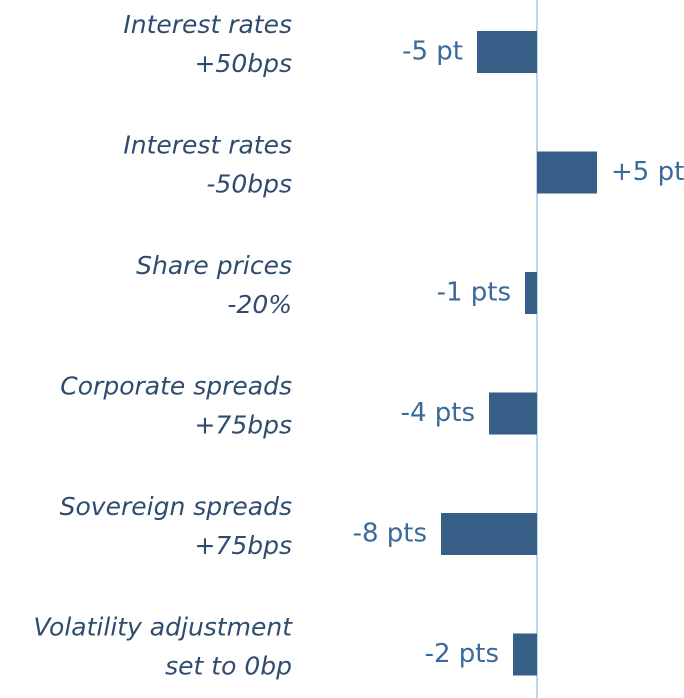  What do you see at coordinates (462, 654) in the screenshot?
I see `value-label: -2 pts` at bounding box center [462, 654].